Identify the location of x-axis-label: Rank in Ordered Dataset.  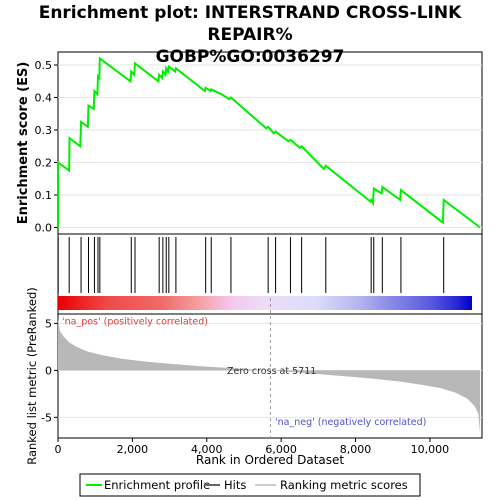
(270, 460).